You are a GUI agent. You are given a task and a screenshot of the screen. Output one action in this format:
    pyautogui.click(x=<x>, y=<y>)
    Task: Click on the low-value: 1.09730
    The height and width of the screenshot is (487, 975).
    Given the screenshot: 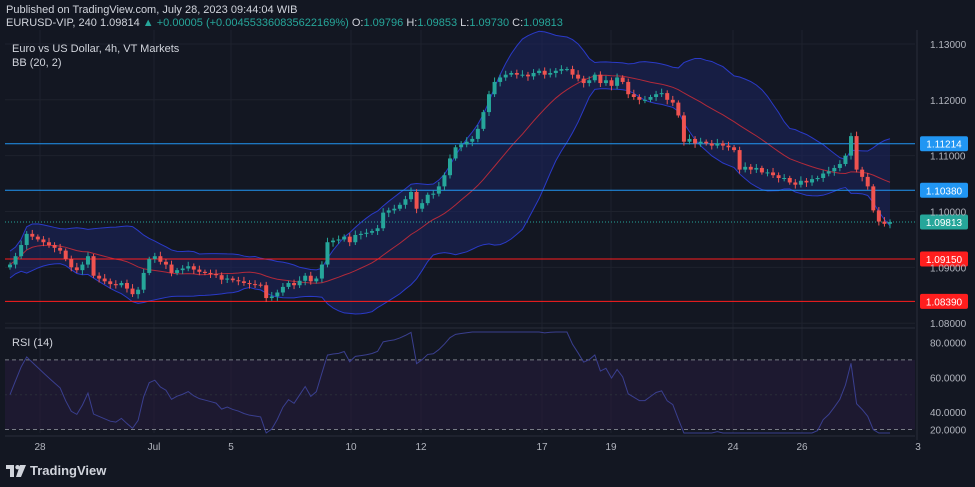 What is the action you would take?
    pyautogui.click(x=489, y=23)
    